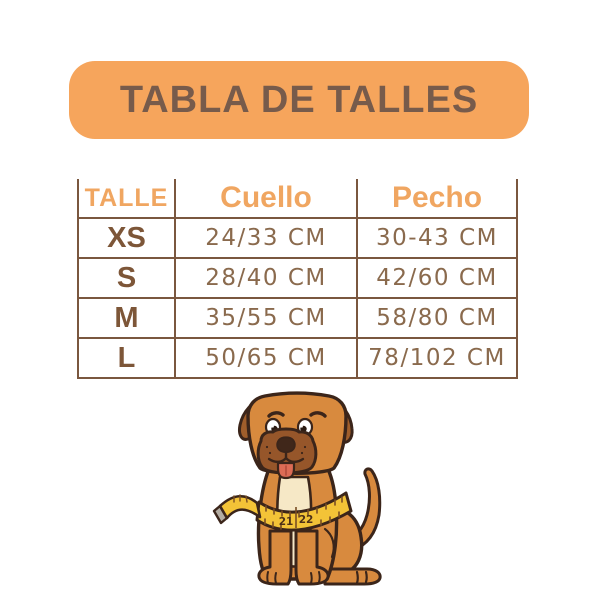 This screenshot has width=600, height=600. I want to click on measuring-tape: 21 22, so click(282, 511).